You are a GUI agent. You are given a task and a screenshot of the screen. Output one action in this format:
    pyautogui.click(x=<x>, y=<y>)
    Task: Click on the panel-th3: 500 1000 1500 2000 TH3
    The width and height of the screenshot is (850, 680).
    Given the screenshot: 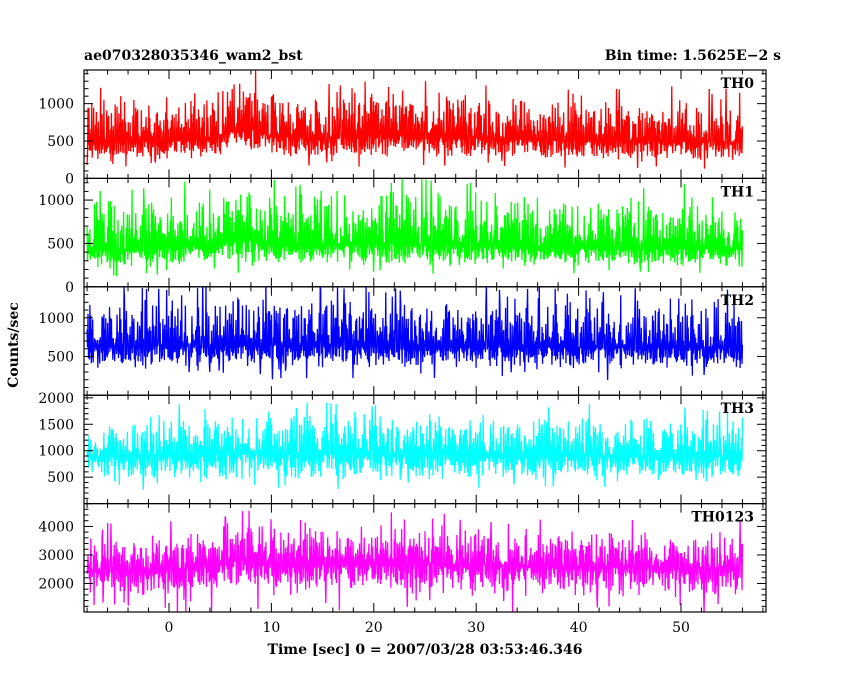 What is the action you would take?
    pyautogui.click(x=402, y=448)
    